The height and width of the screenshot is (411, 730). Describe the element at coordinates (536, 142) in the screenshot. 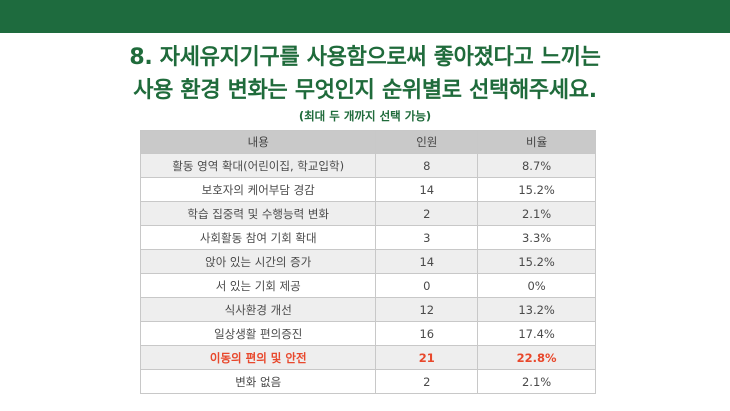

I see `header-ratio: 비율` at that location.